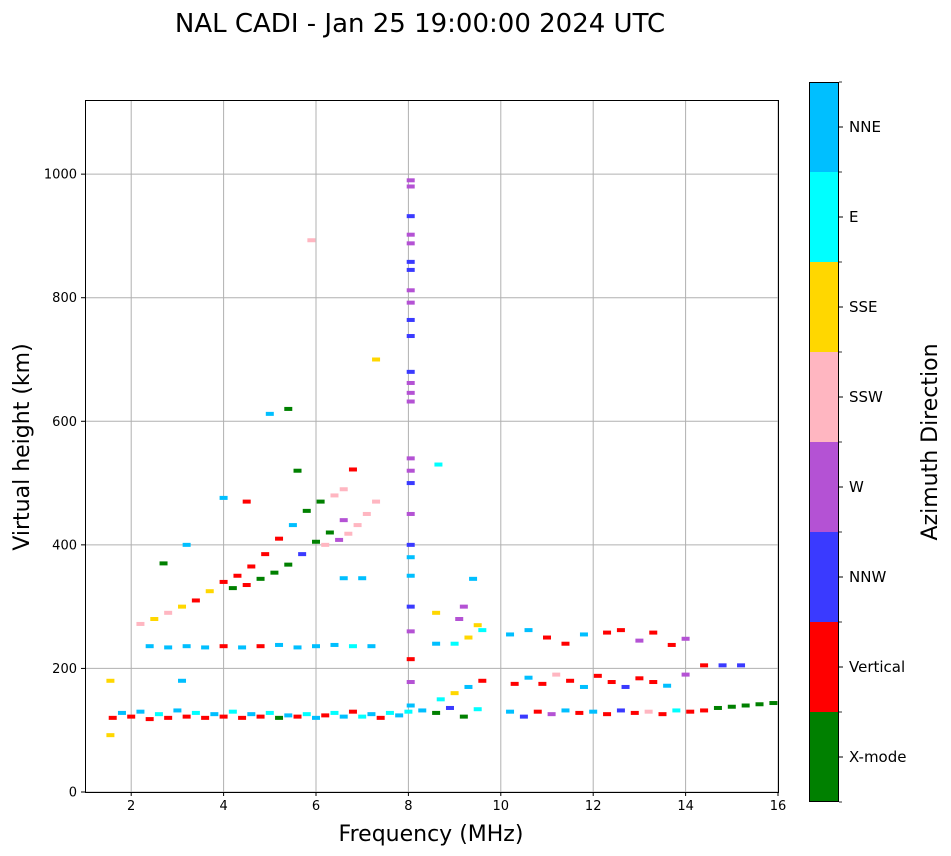 This screenshot has width=951, height=856. Describe the element at coordinates (131, 806) in the screenshot. I see `x-tick-label: 2` at that location.